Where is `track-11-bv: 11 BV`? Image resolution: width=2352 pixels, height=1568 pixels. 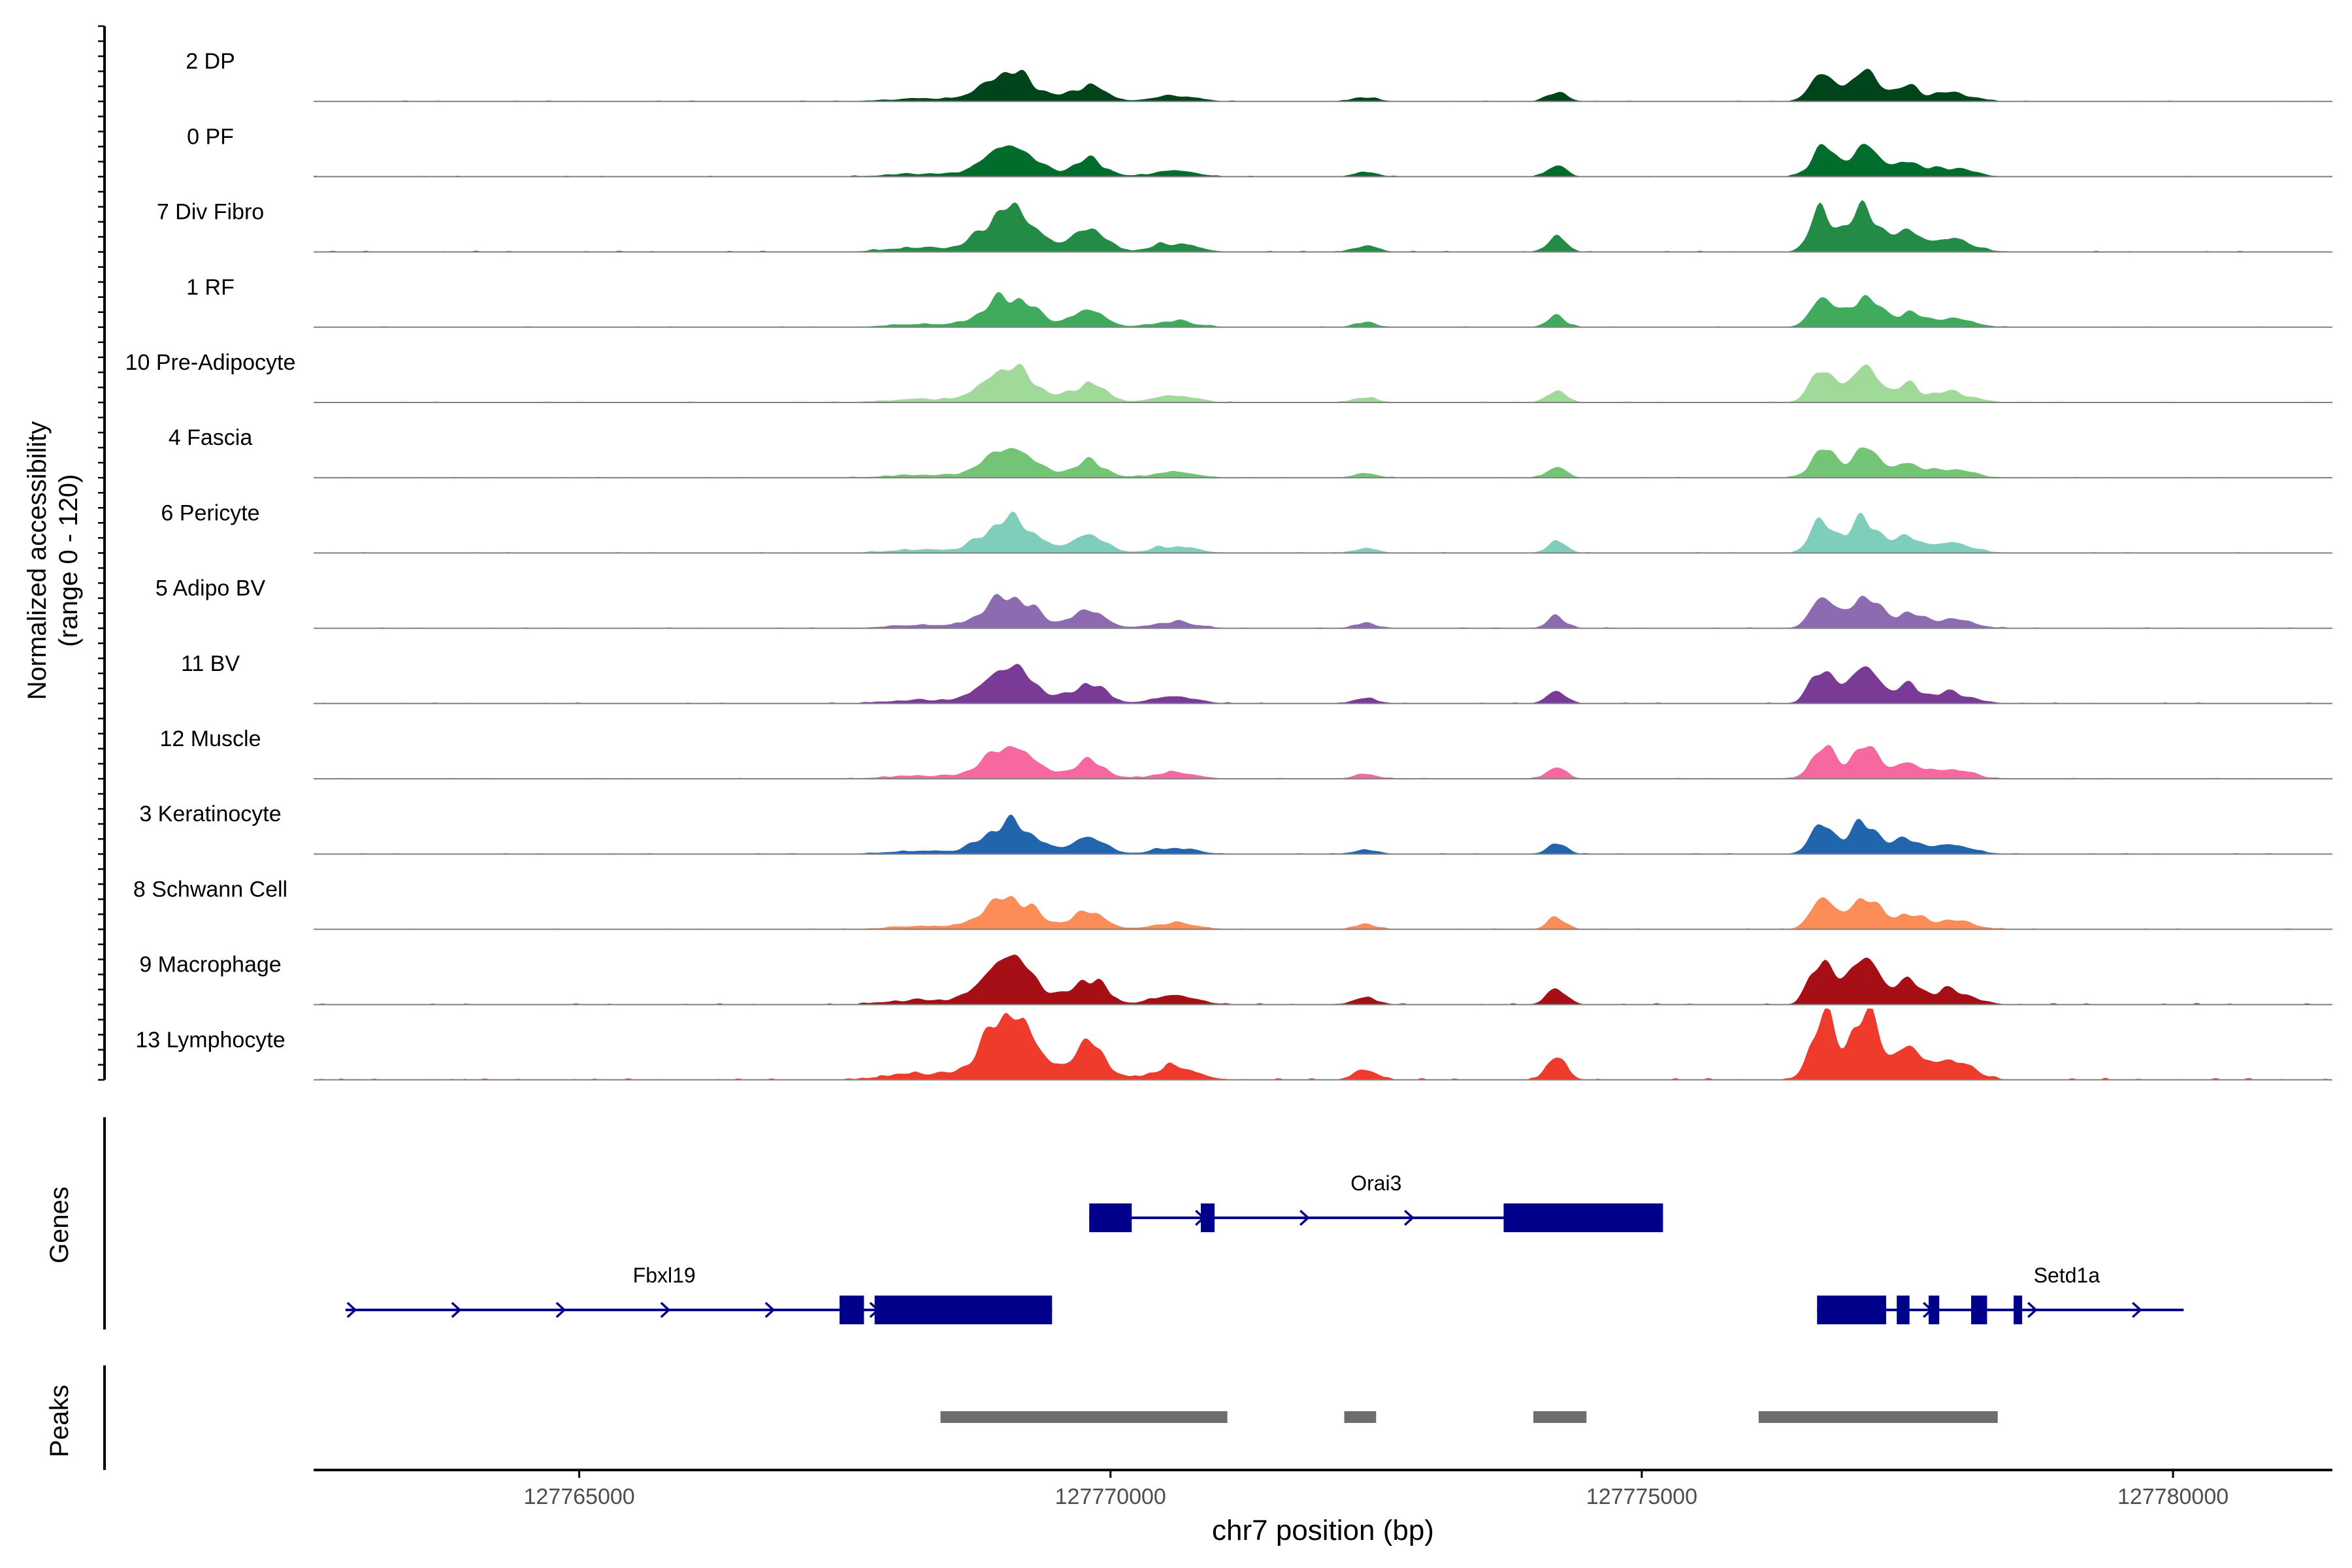
track-11-bv: 11 BV is located at coordinates (1256, 677).